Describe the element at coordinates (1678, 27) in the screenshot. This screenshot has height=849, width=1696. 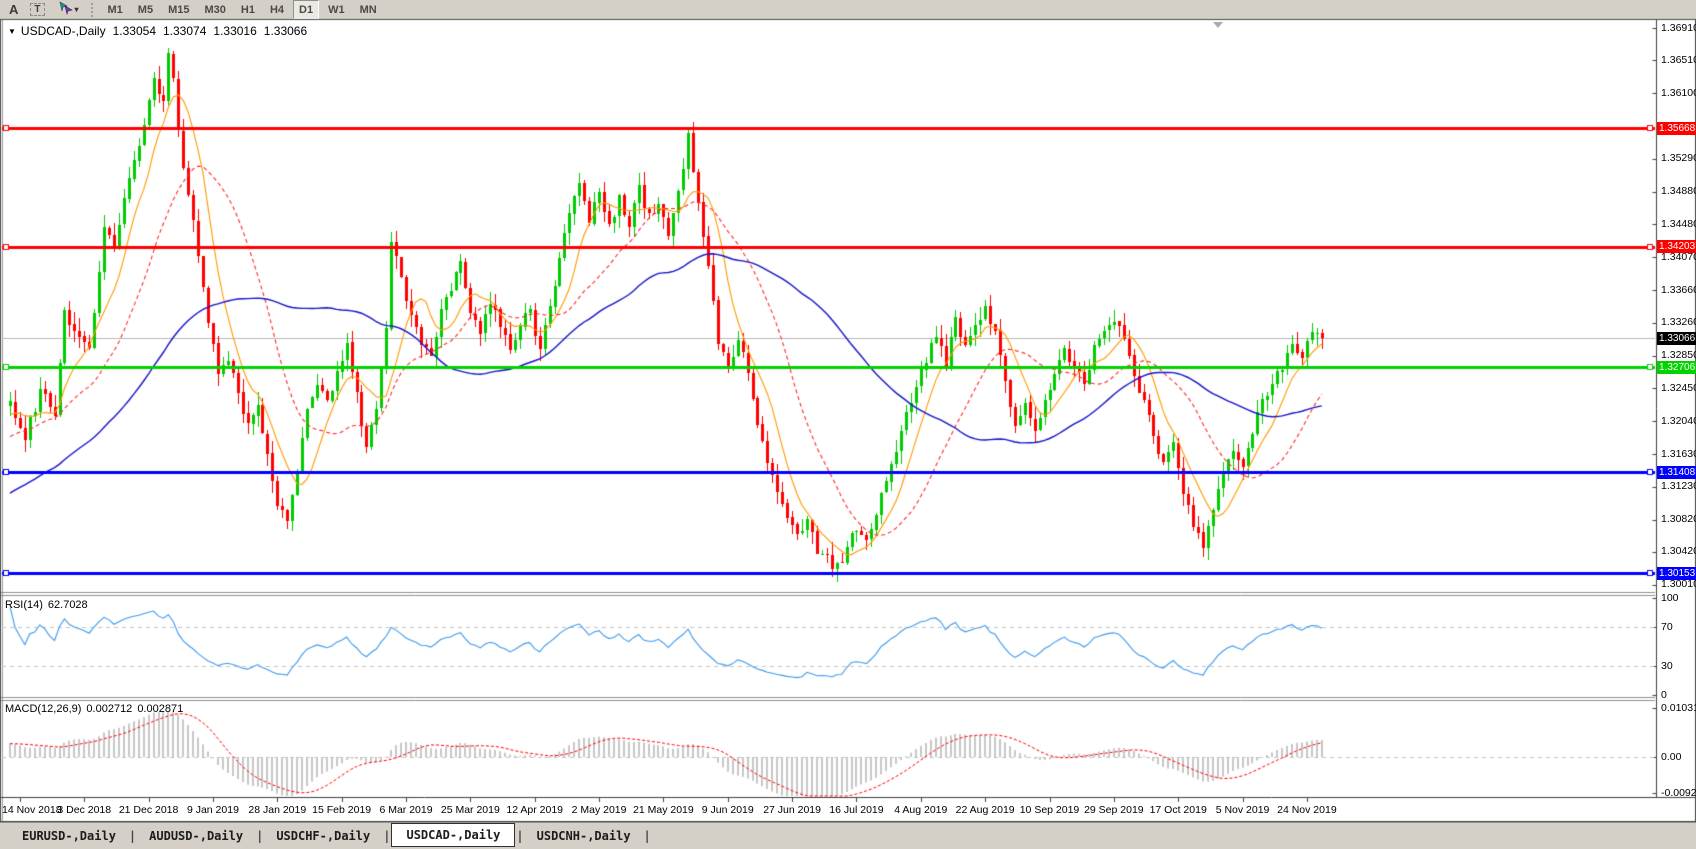
I see `price-tick-label: 1.36910` at that location.